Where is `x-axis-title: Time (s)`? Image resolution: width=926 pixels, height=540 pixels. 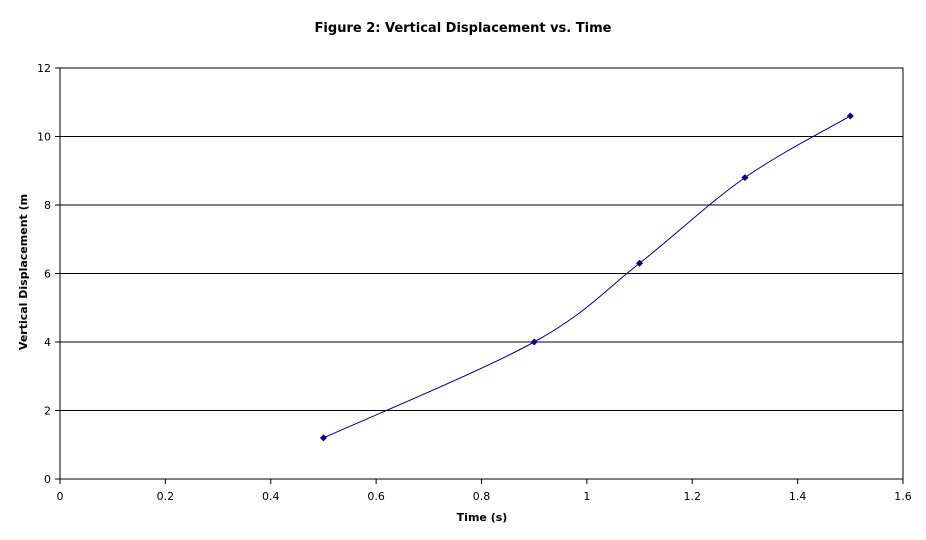 x-axis-title: Time (s) is located at coordinates (482, 517).